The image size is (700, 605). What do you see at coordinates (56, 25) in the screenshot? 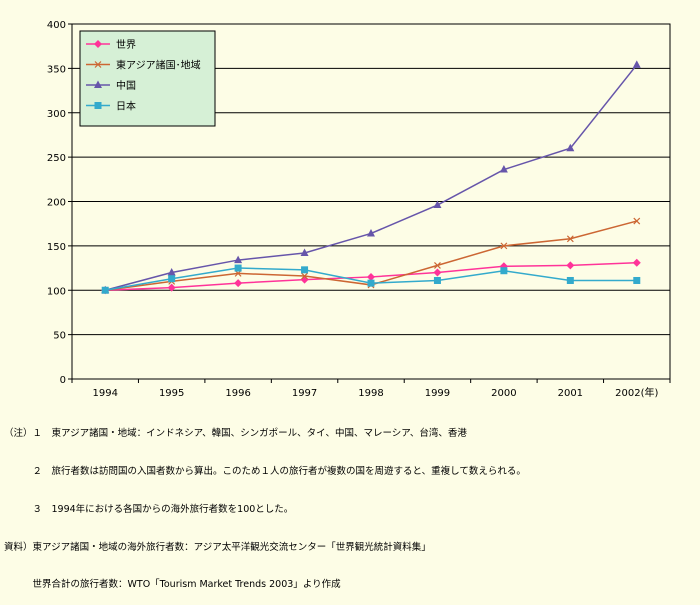
I see `y-tick-label: 400` at bounding box center [56, 25].